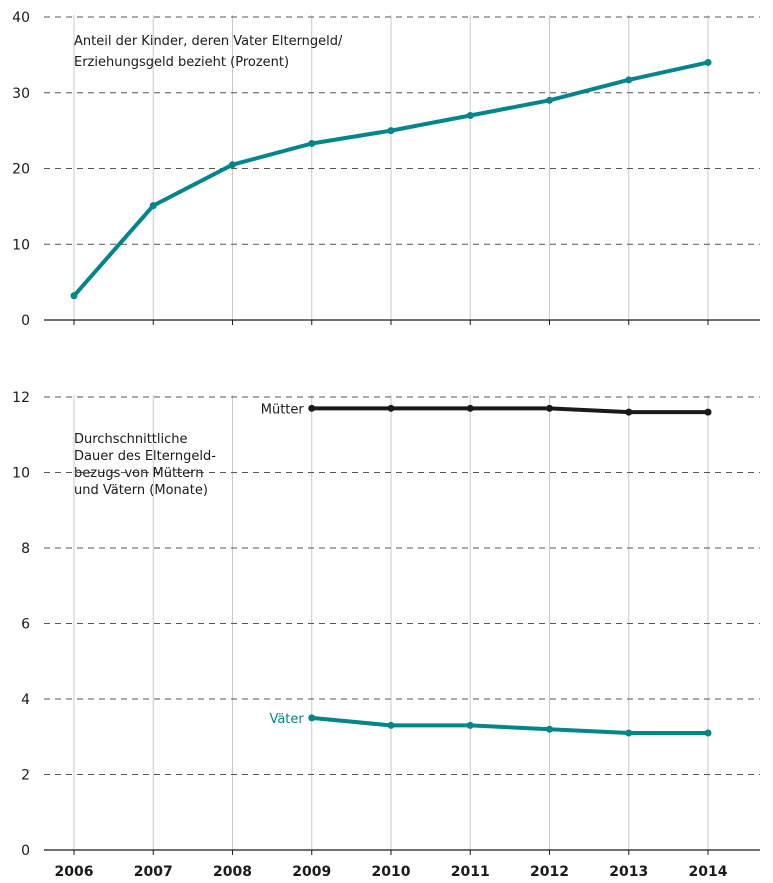 The width and height of the screenshot is (773, 883). What do you see at coordinates (153, 872) in the screenshot?
I see `x-tick-label: 2007` at bounding box center [153, 872].